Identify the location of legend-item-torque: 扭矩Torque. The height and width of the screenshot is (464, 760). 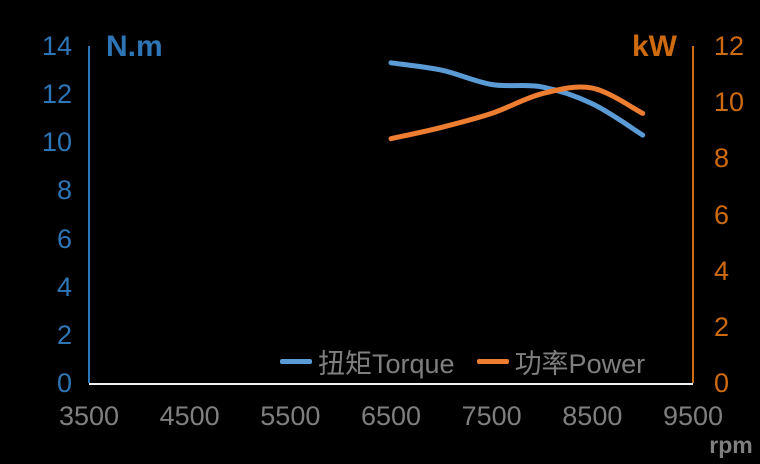
(367, 361).